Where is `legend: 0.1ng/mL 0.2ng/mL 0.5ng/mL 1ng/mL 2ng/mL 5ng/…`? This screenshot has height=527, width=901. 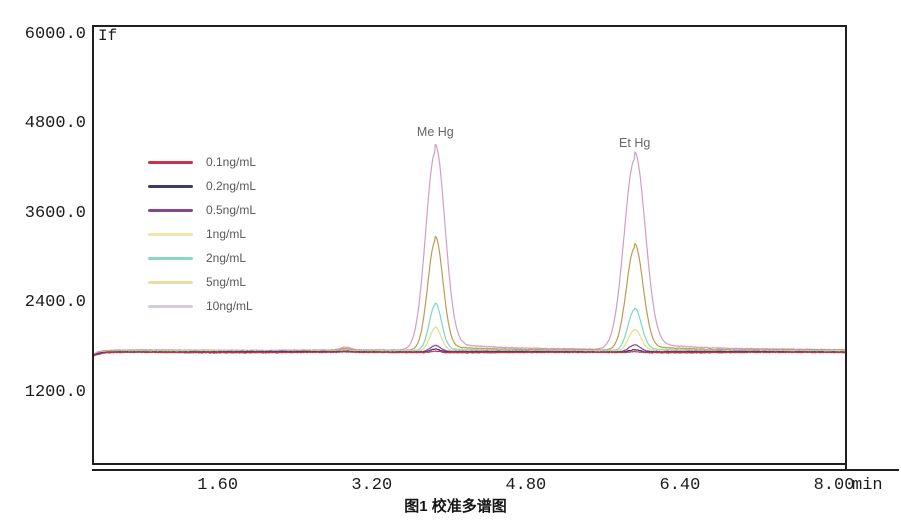
legend: 0.1ng/mL 0.2ng/mL 0.5ng/mL 1ng/mL 2ng/mL 5ng/… is located at coordinates (202, 234).